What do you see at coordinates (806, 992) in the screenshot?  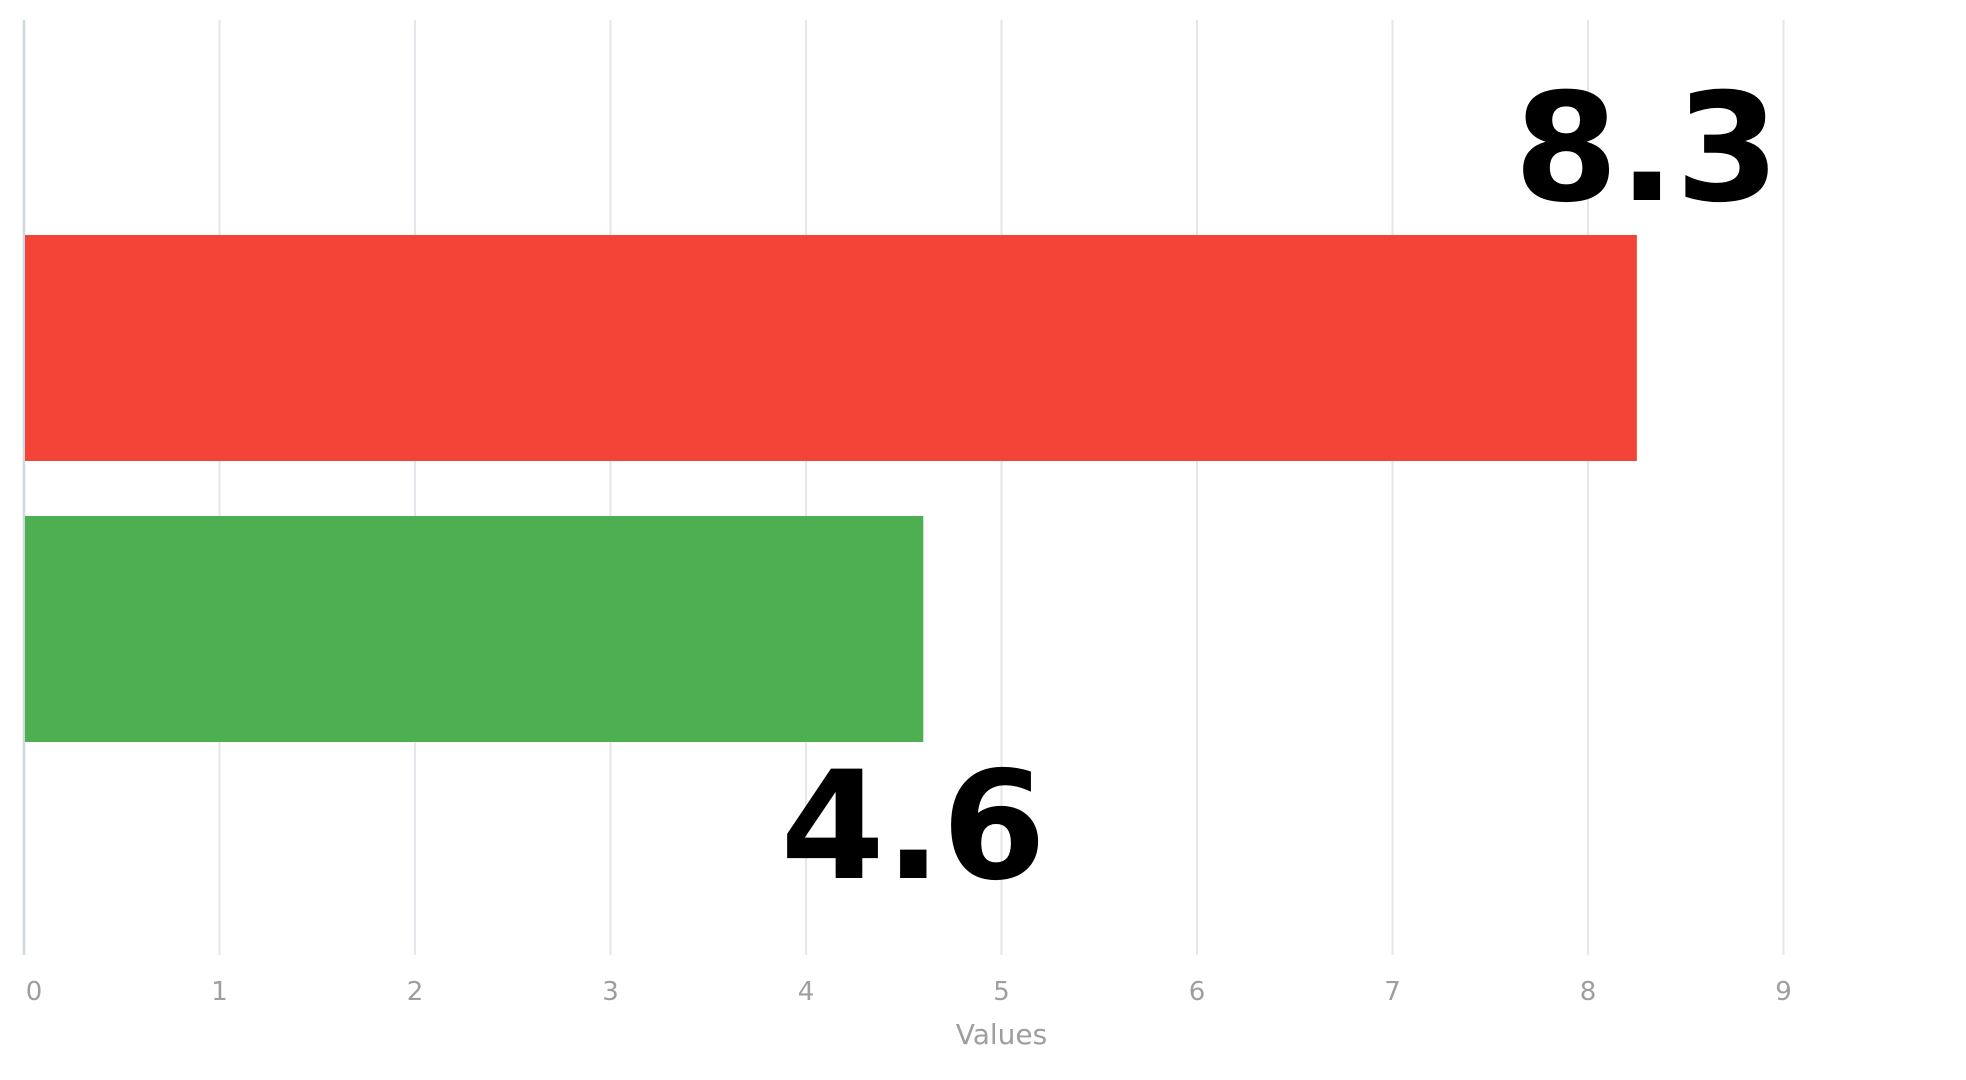 I see `x-tick-label: 4` at bounding box center [806, 992].